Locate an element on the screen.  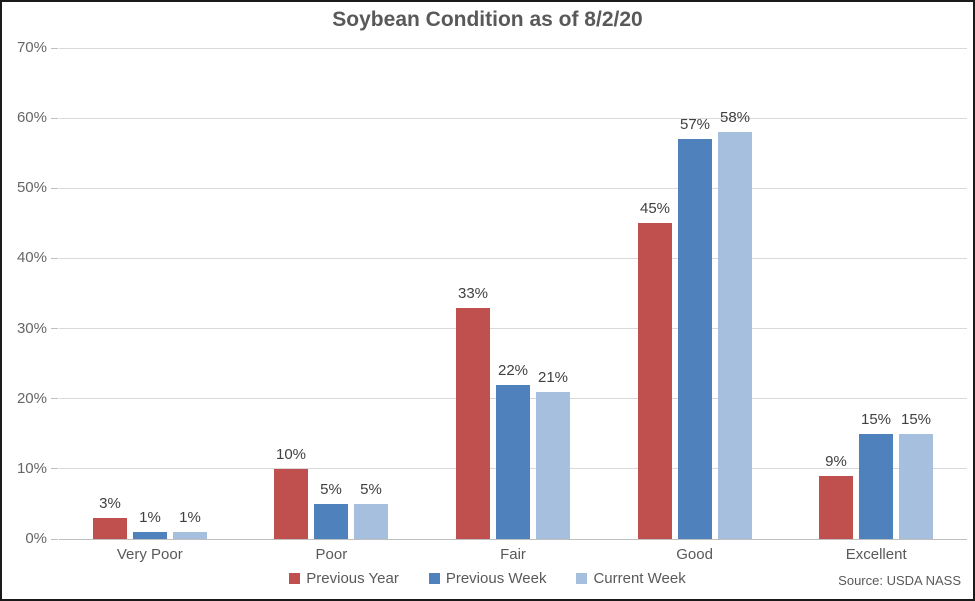
source-note: Source: USDA NASS is located at coordinates (899, 580).